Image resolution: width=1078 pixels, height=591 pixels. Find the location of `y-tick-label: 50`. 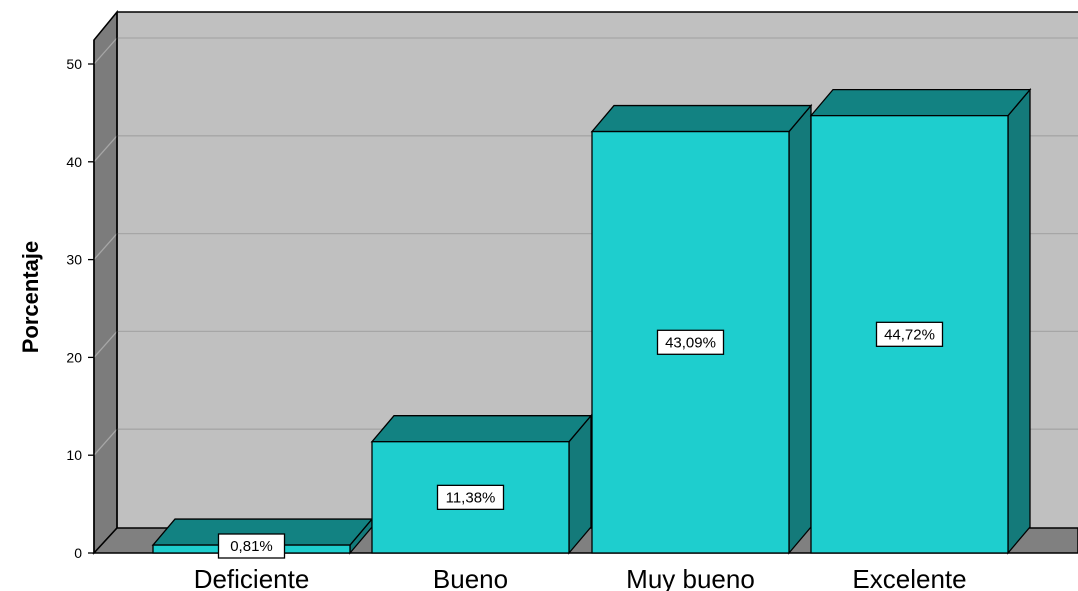

y-tick-label: 50 is located at coordinates (74, 64).